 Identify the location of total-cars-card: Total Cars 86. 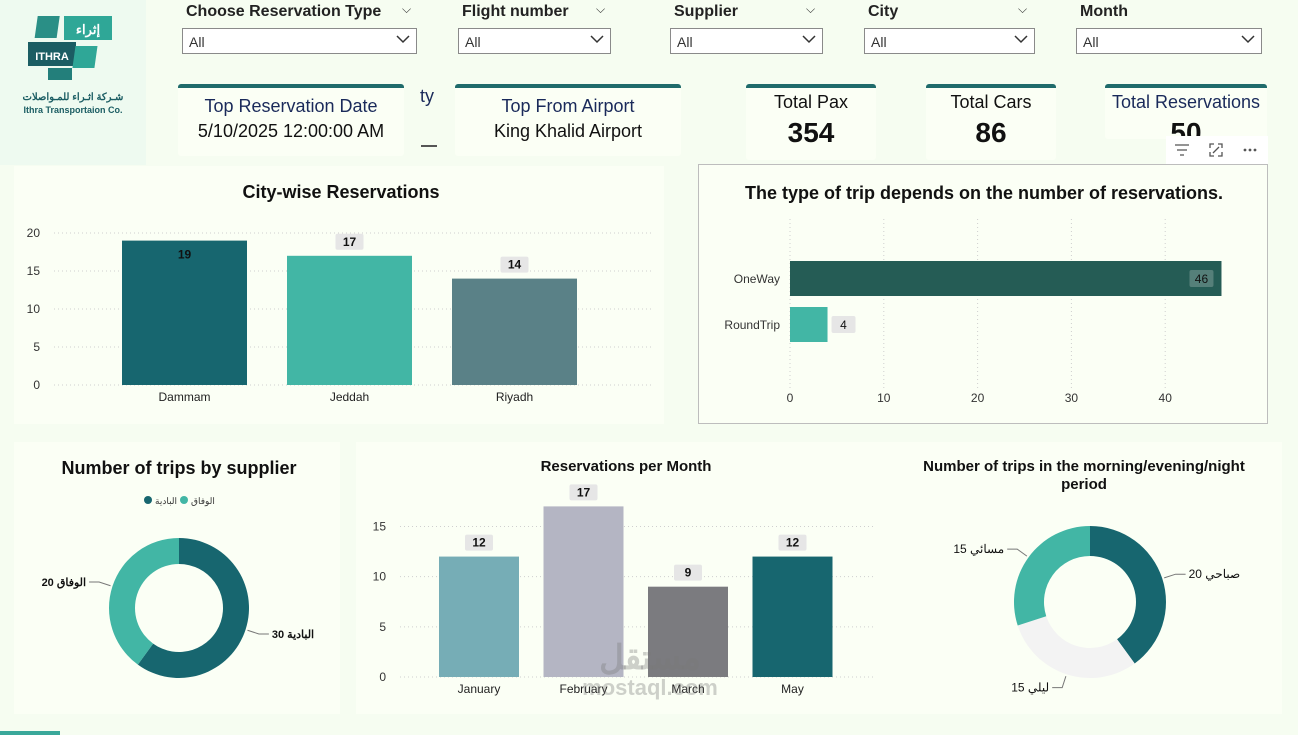
(991, 122).